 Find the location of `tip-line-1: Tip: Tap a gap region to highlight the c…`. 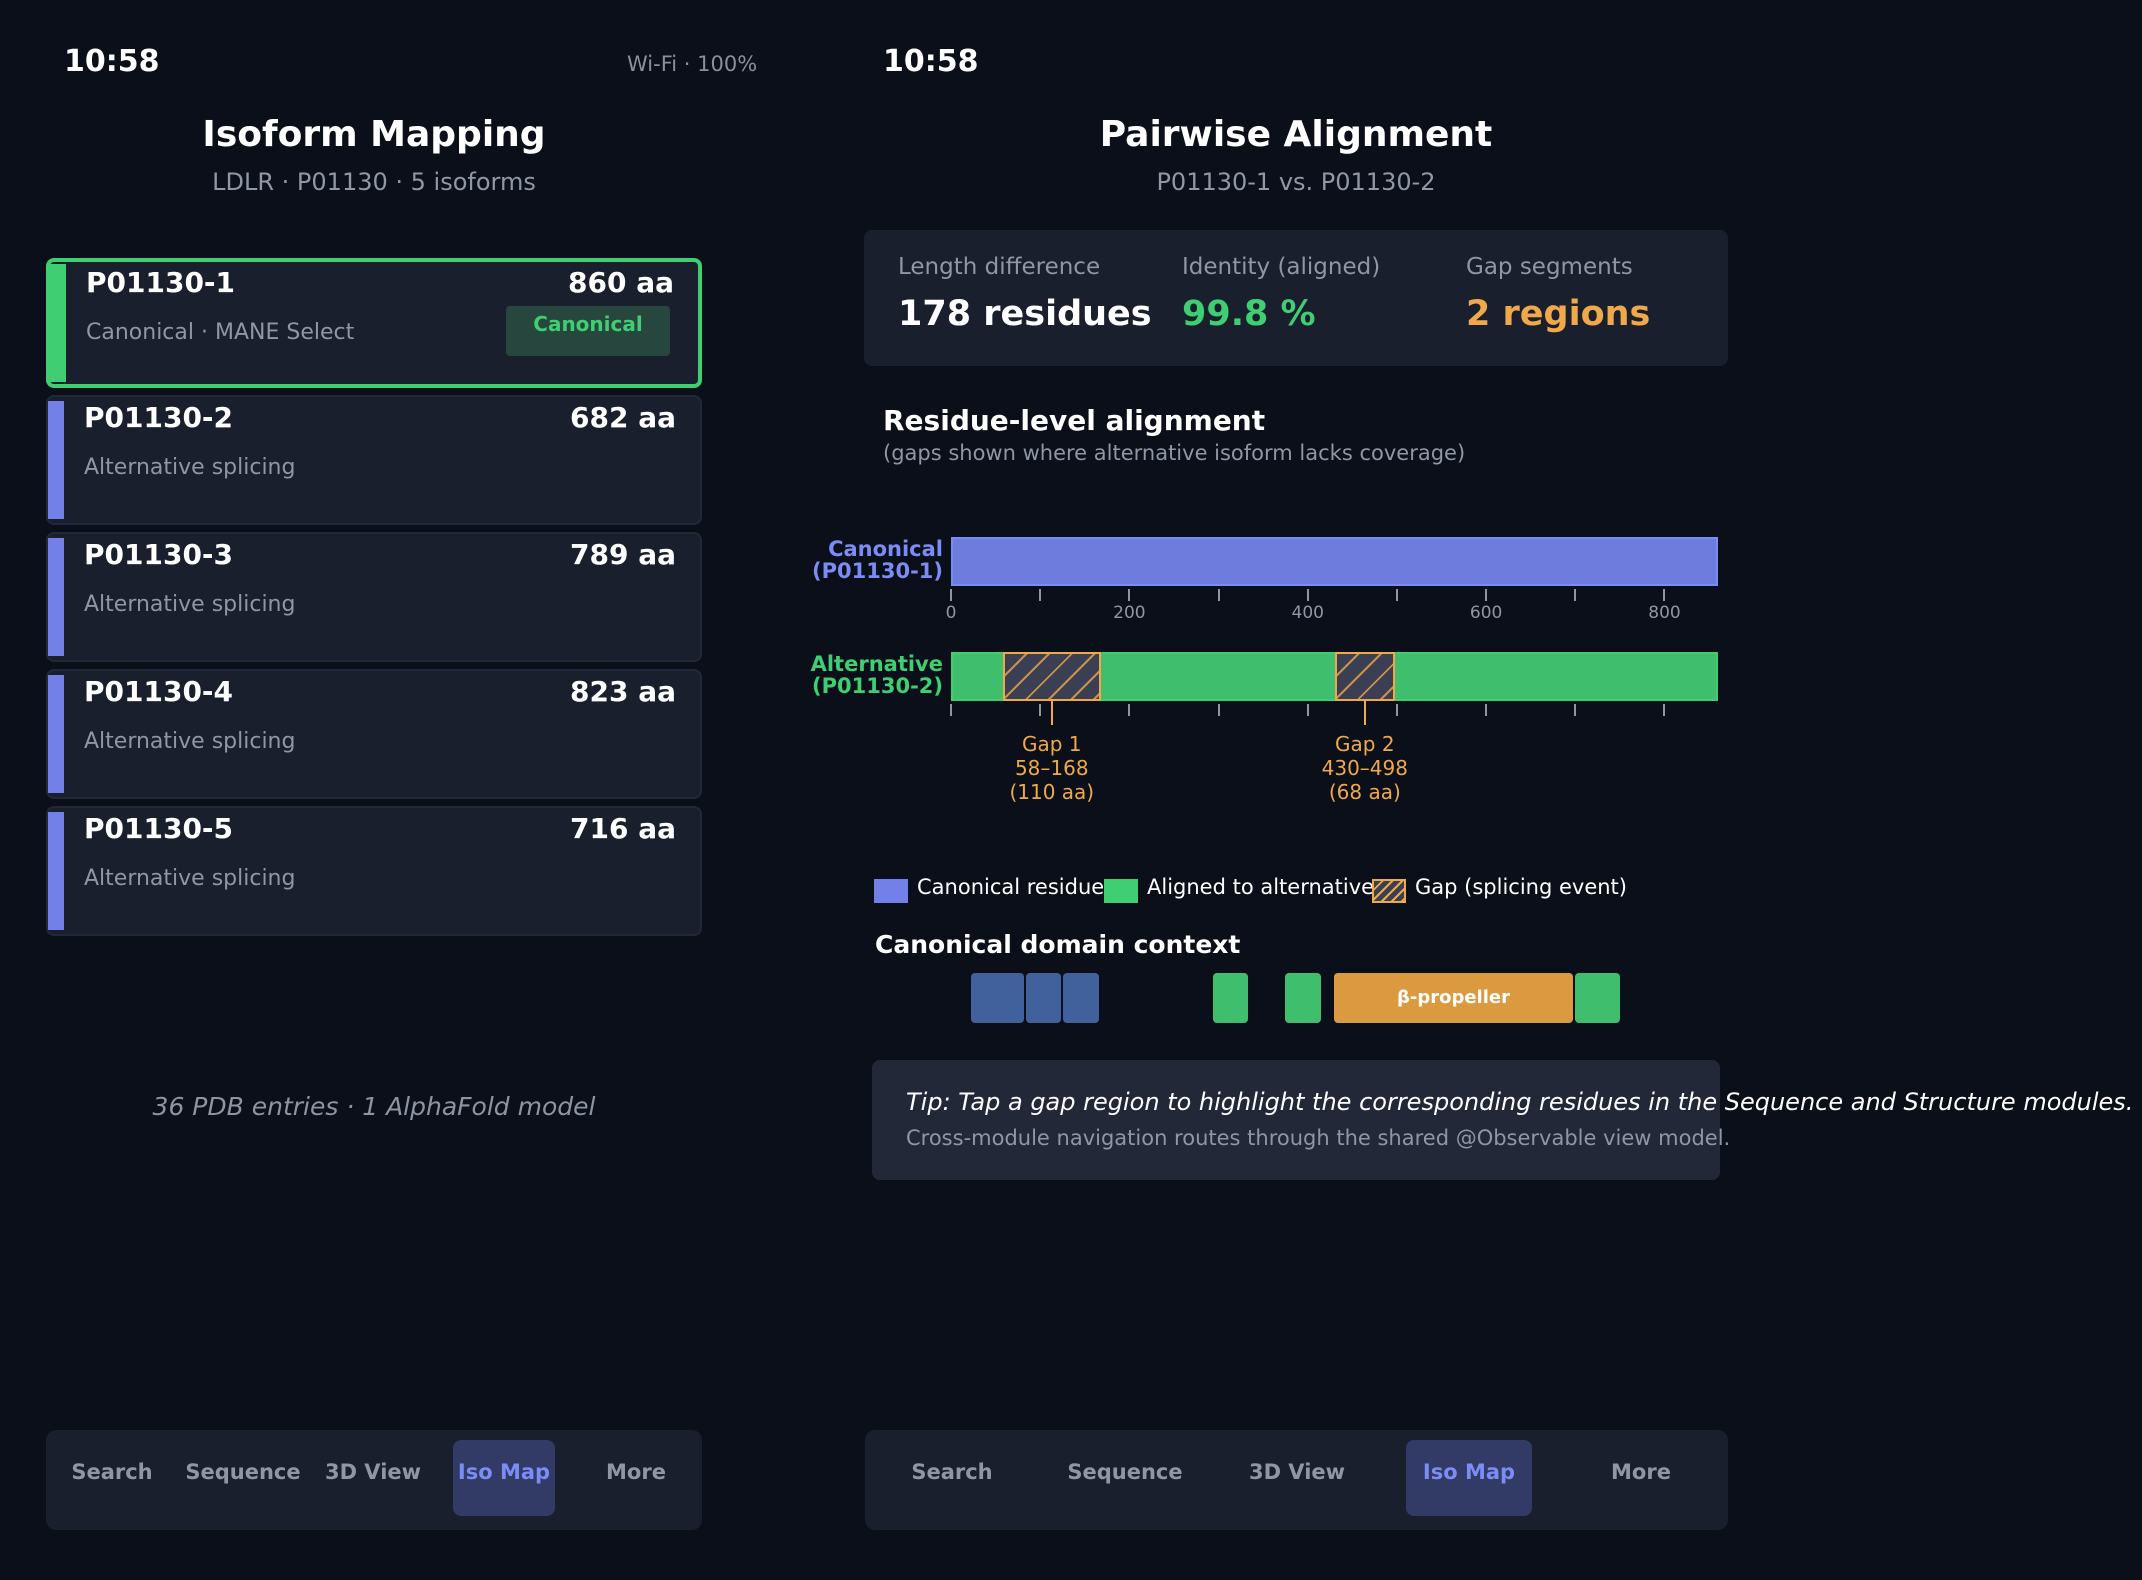

tip-line-1: Tip: Tap a gap region to highlight the c… is located at coordinates (1520, 1102).